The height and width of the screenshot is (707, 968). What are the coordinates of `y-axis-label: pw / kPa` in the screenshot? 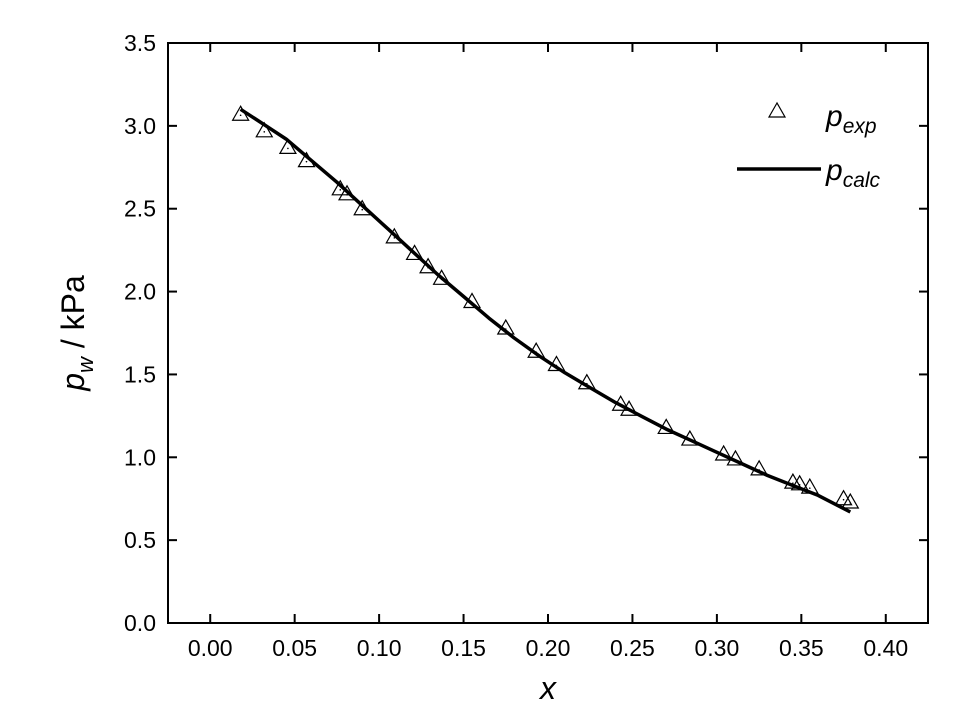 It's located at (76, 333).